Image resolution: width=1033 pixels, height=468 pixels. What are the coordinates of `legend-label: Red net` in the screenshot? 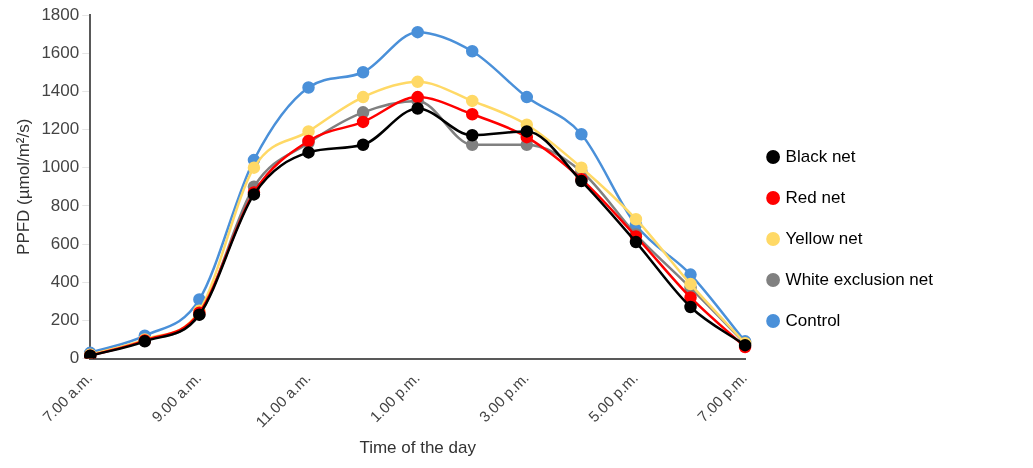 It's located at (815, 197).